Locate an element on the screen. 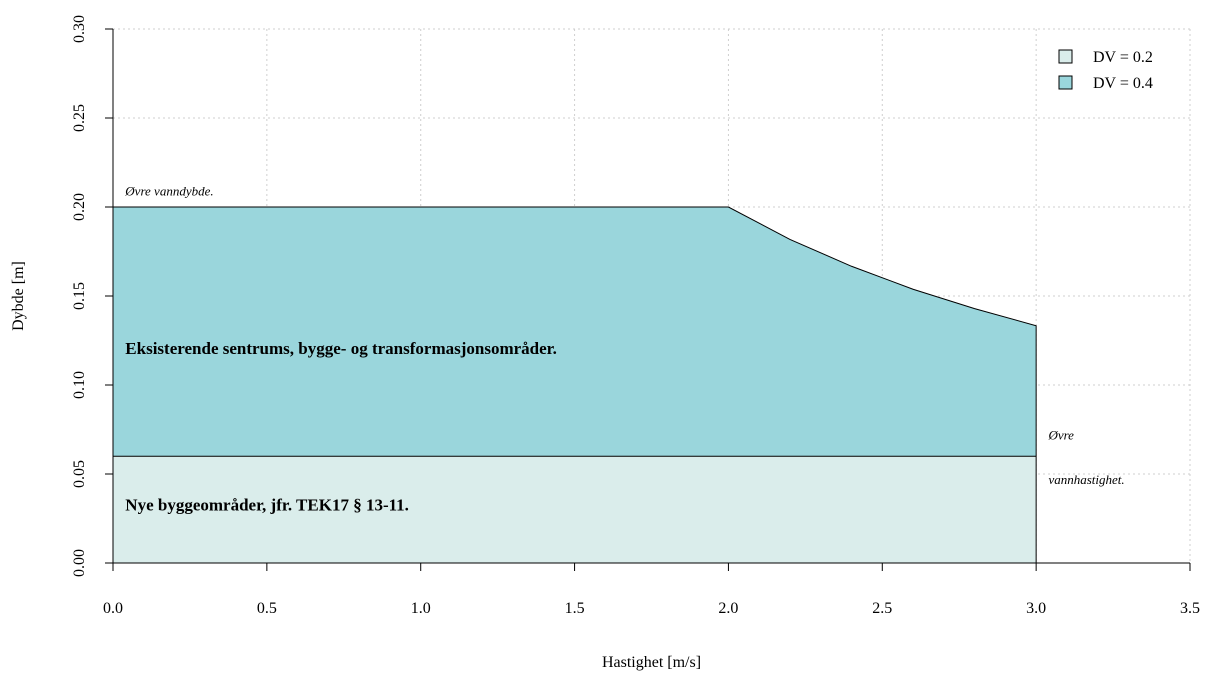 The height and width of the screenshot is (677, 1210). x-tick-label: 2.5 is located at coordinates (882, 608).